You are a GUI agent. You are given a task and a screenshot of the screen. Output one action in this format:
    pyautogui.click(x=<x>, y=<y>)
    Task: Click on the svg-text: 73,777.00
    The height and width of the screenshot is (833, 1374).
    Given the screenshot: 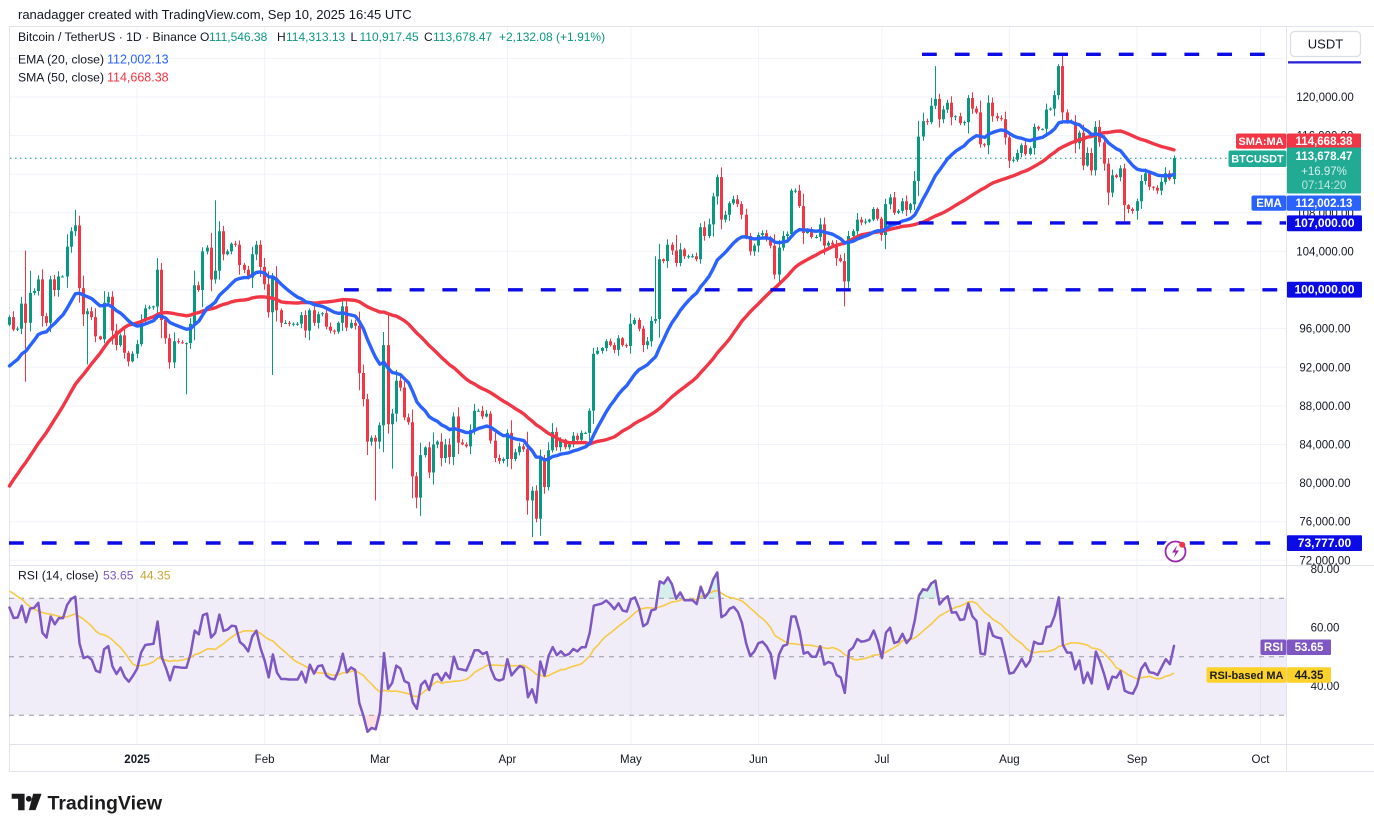 What is the action you would take?
    pyautogui.click(x=1325, y=543)
    